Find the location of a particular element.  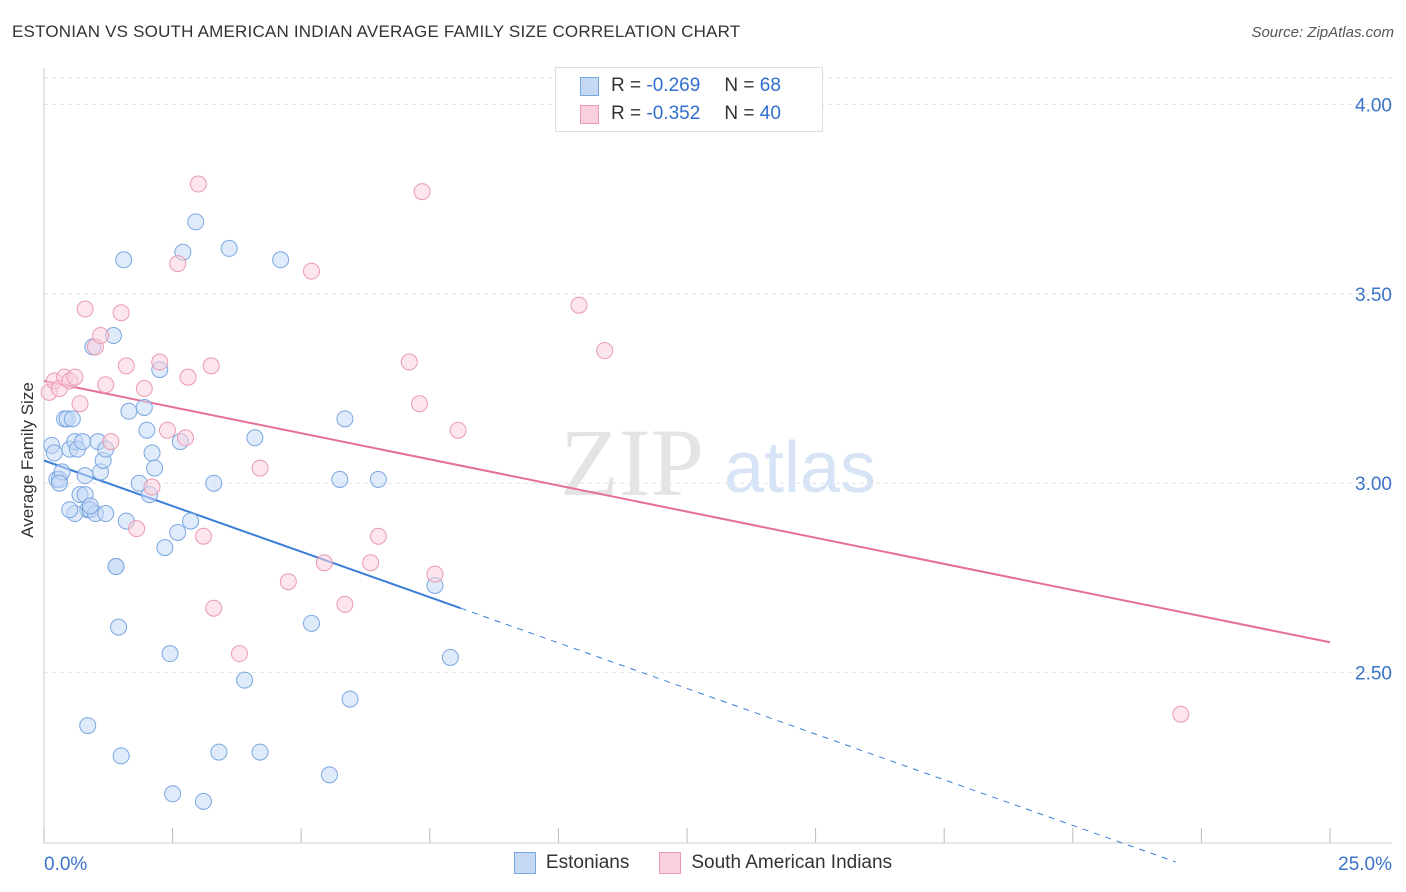

legend-item-south-american-indians: South American Indians is located at coordinates (775, 863).